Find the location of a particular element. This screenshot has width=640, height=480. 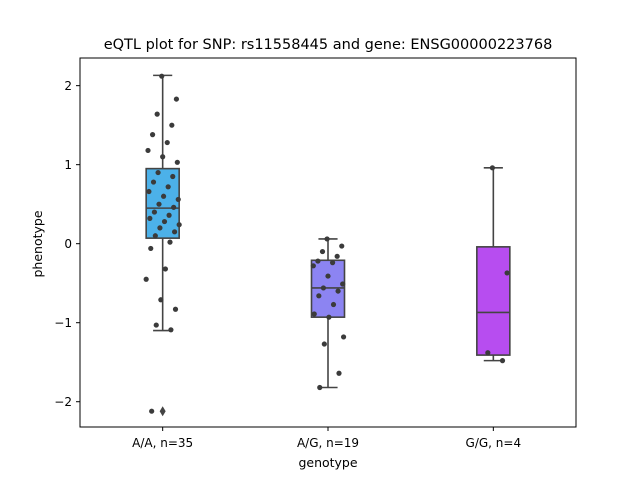

y-tick-label-3: 1 is located at coordinates (68, 165).